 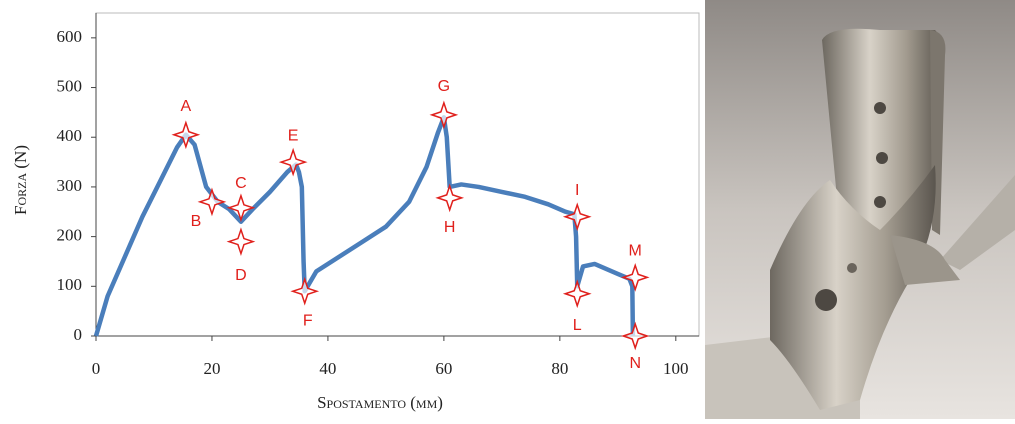 What do you see at coordinates (308, 320) in the screenshot?
I see `point-label: F` at bounding box center [308, 320].